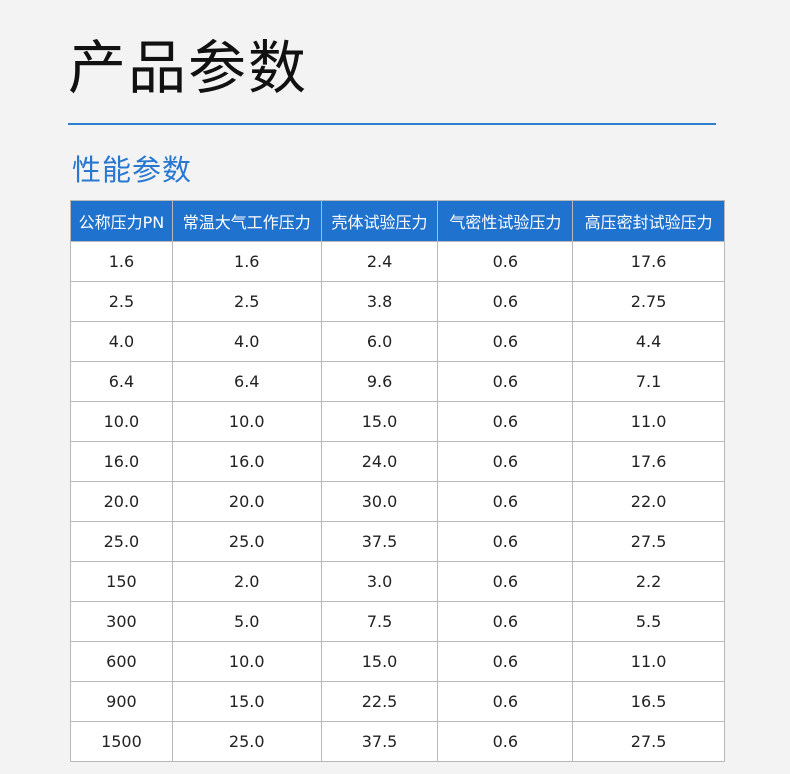  I want to click on table-cell: 3.8, so click(379, 301).